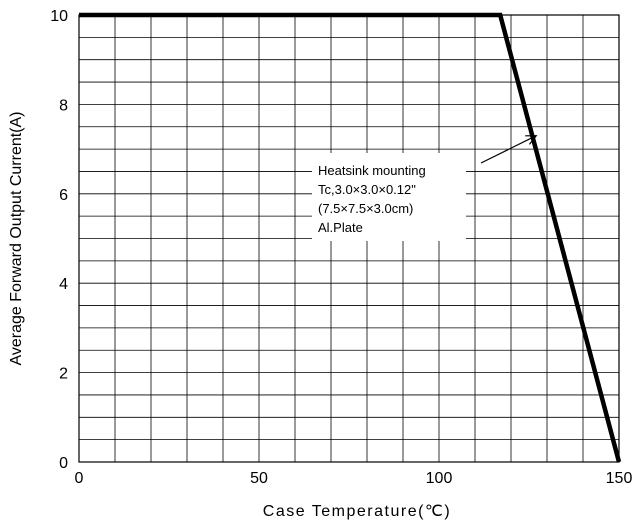 The width and height of the screenshot is (635, 526). Describe the element at coordinates (63, 463) in the screenshot. I see `y-tick-label: 0` at that location.